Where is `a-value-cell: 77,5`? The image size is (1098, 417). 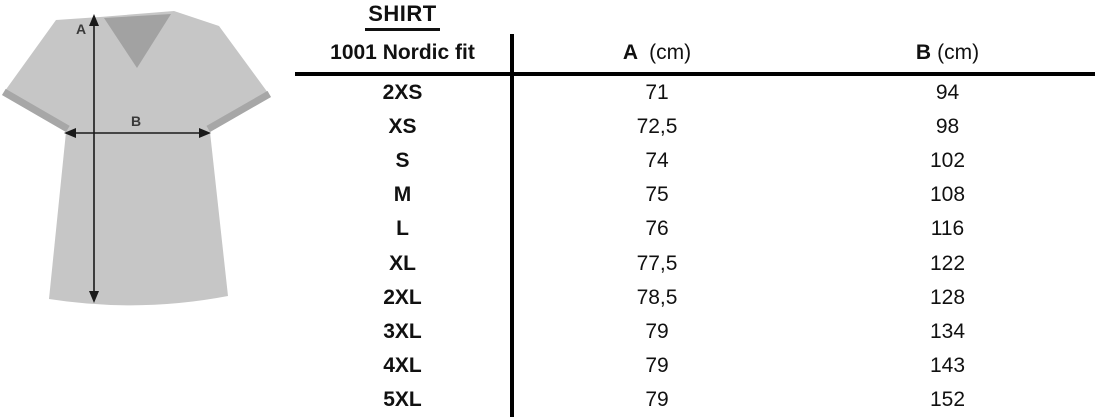
a-value-cell: 77,5 is located at coordinates (655, 263).